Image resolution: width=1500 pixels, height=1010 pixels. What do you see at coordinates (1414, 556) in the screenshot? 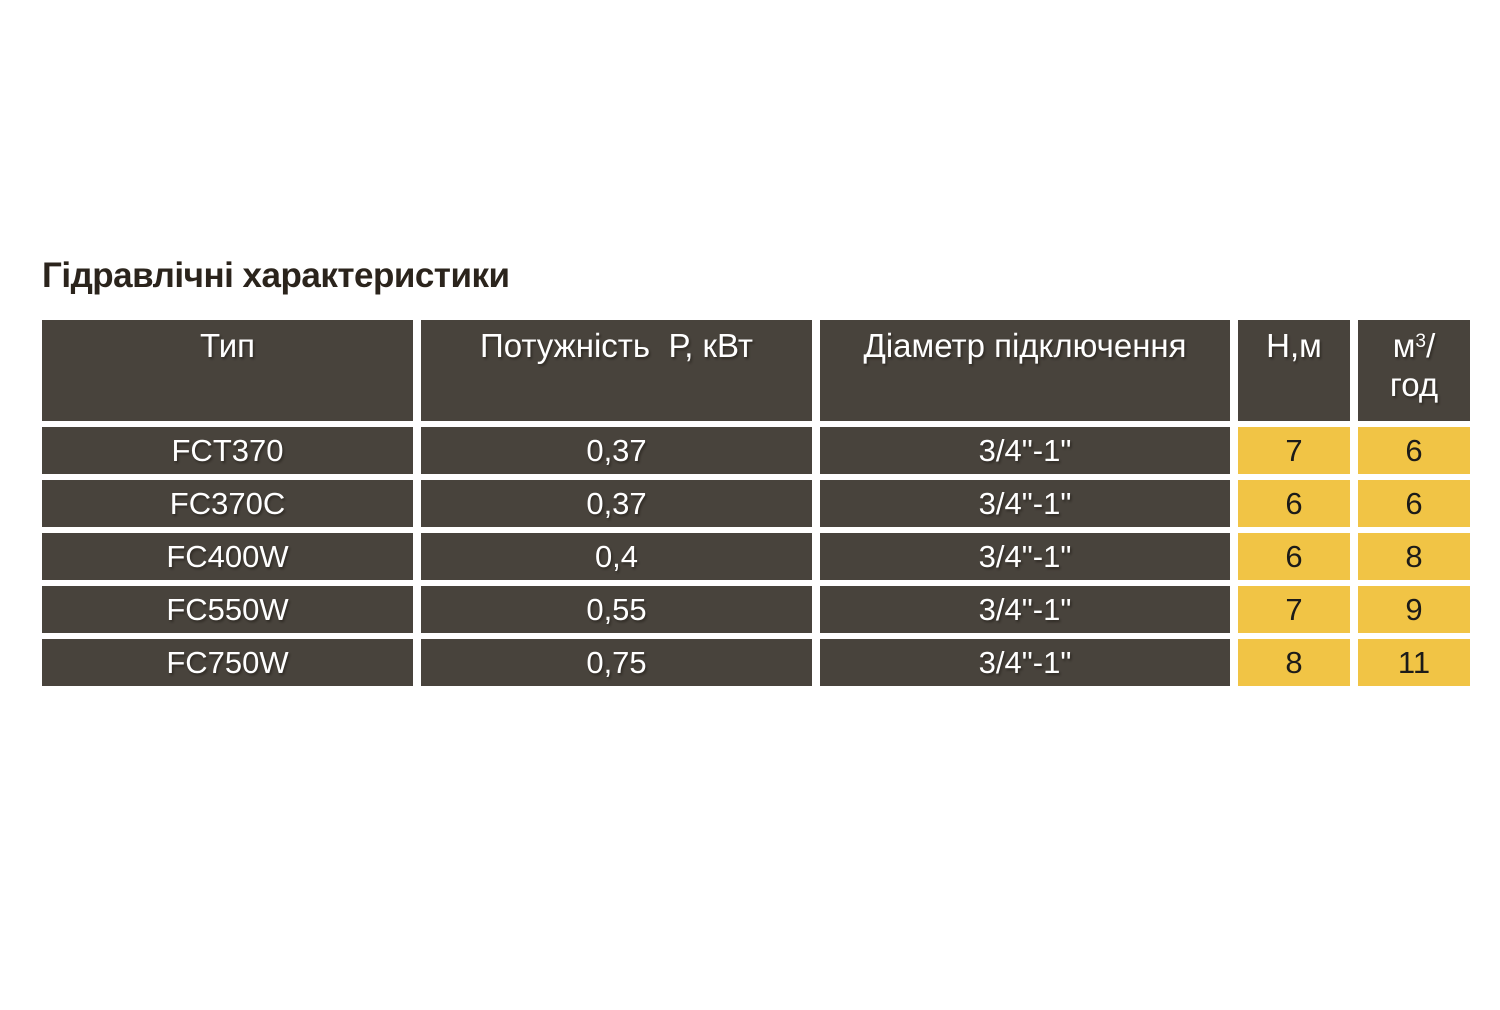
I see `cell-flow: 8` at bounding box center [1414, 556].